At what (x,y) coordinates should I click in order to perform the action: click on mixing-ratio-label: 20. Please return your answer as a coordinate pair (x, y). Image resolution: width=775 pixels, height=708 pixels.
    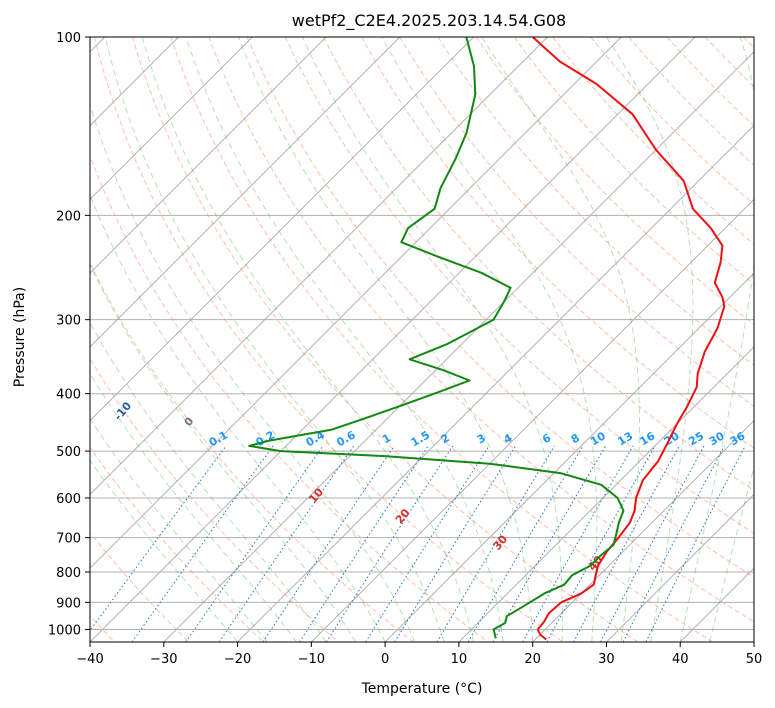
    Looking at the image, I should click on (672, 438).